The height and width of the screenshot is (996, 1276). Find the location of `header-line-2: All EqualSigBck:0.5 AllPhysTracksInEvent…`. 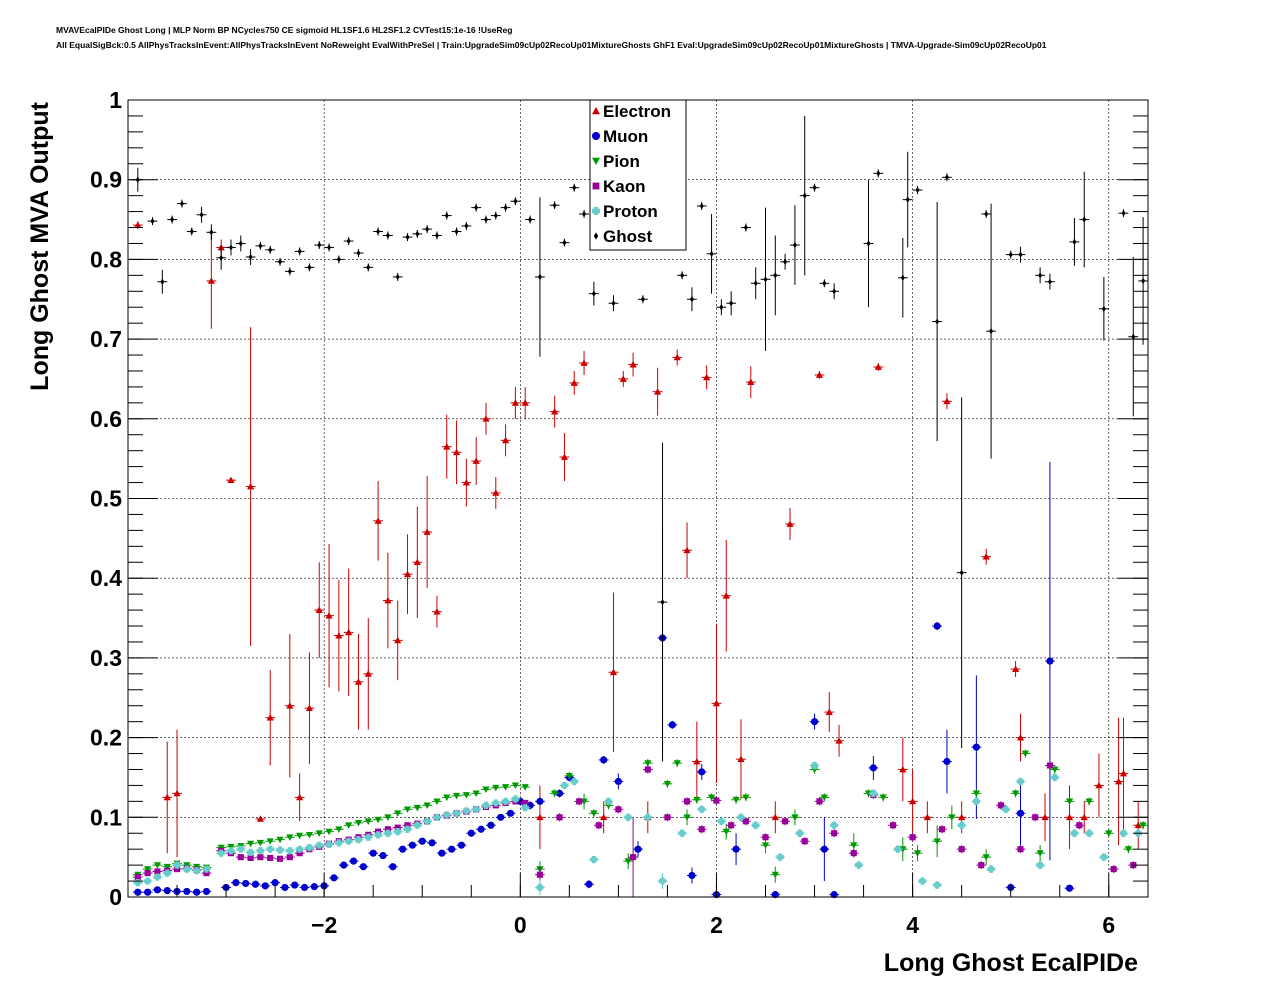

header-line-2: All EqualSigBck:0.5 AllPhysTracksInEvent… is located at coordinates (551, 45).